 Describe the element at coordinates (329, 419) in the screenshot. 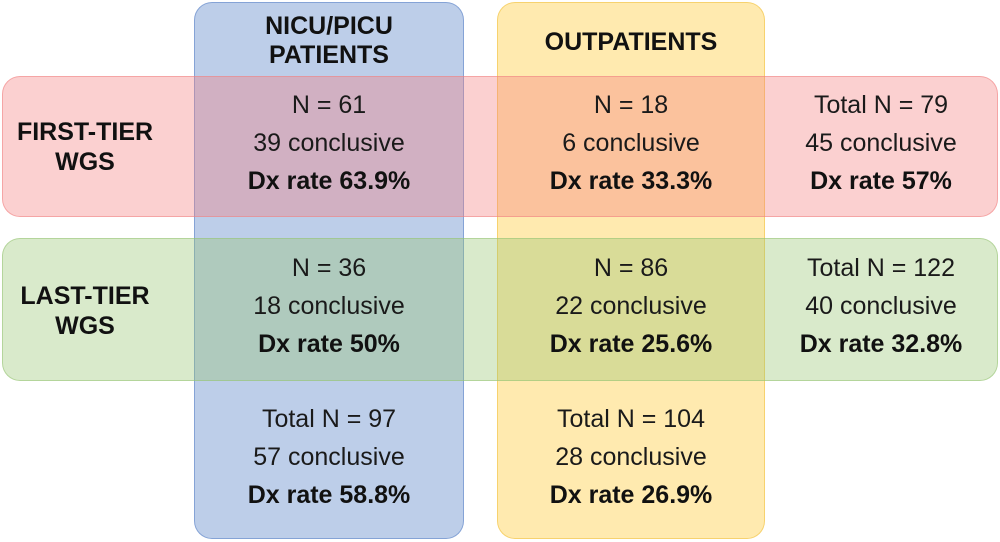

I see `cell-n: Total N = 97` at that location.